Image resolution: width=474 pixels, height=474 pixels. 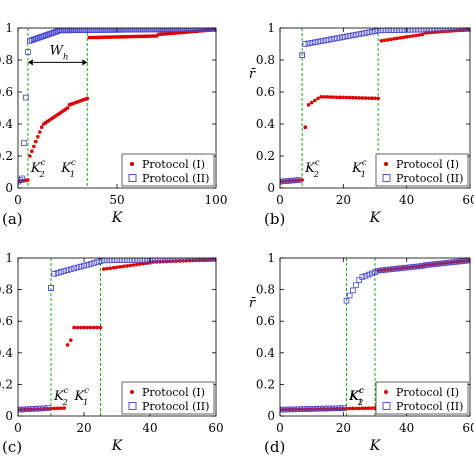 What do you see at coordinates (422, 170) in the screenshot?
I see `legend` at bounding box center [422, 170].